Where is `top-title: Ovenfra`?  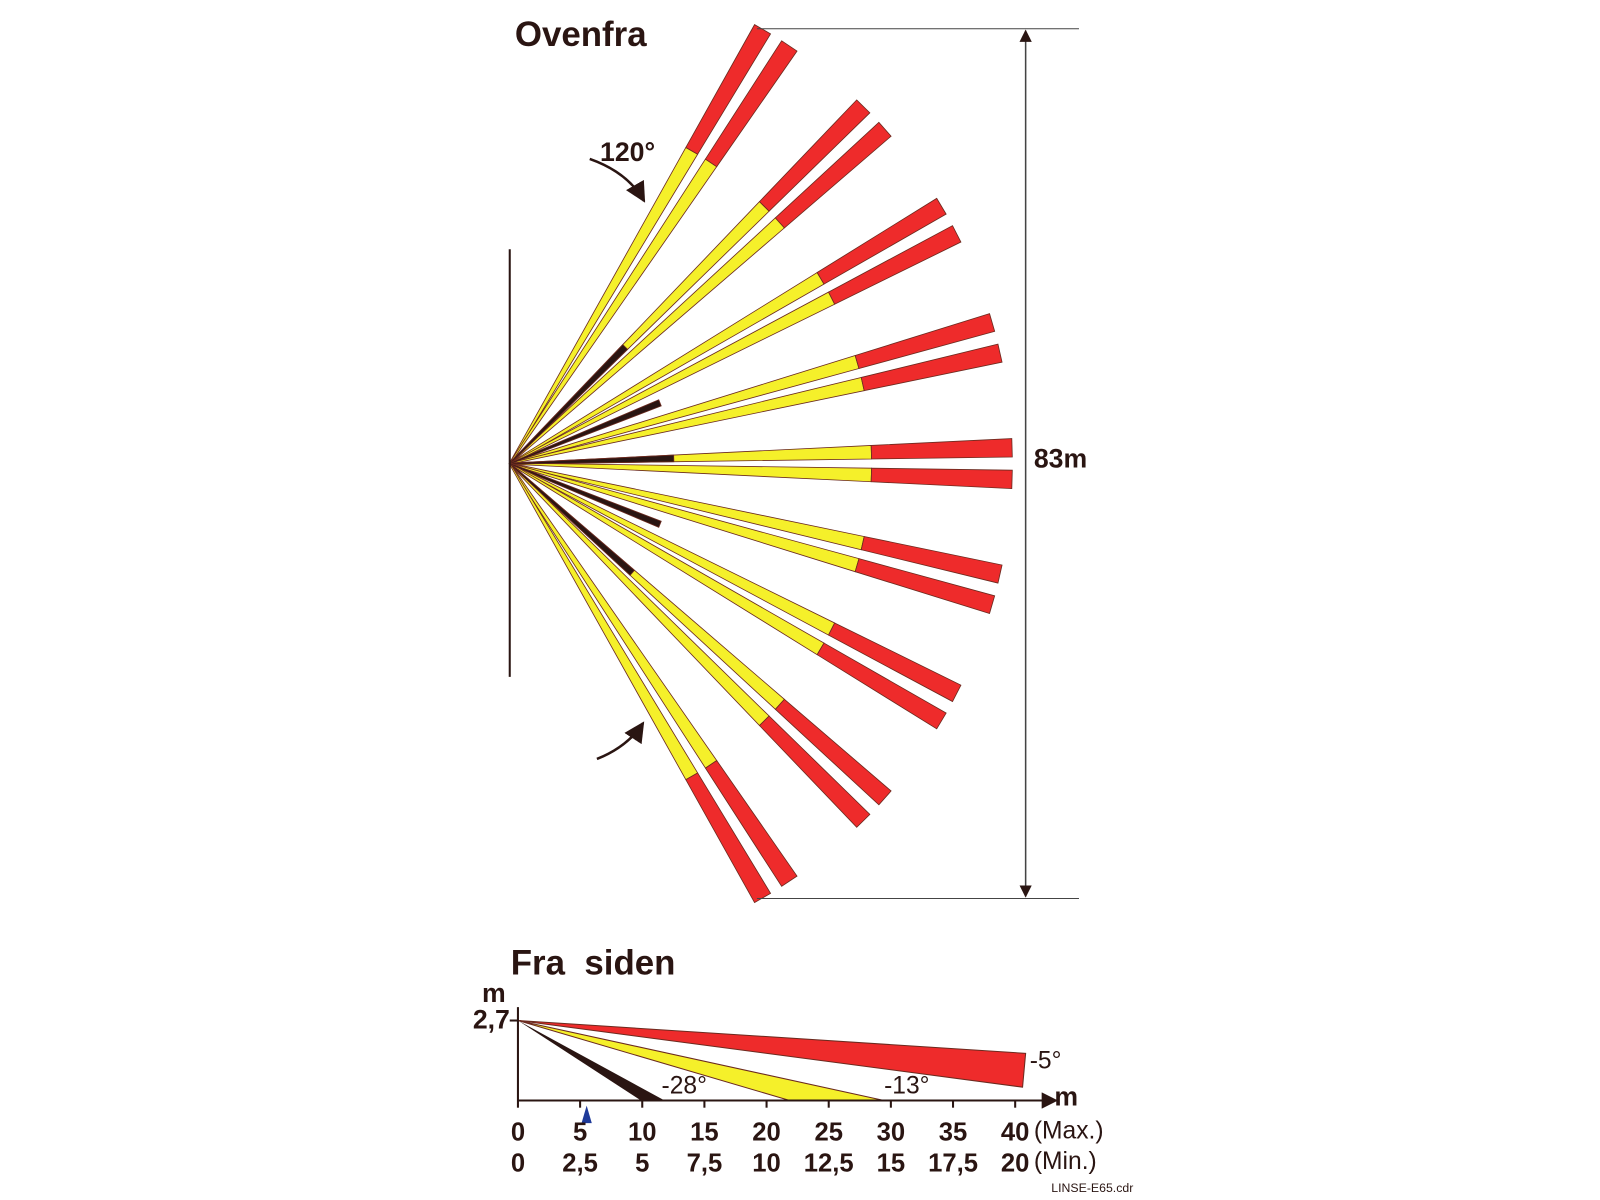
top-title: Ovenfra is located at coordinates (581, 34).